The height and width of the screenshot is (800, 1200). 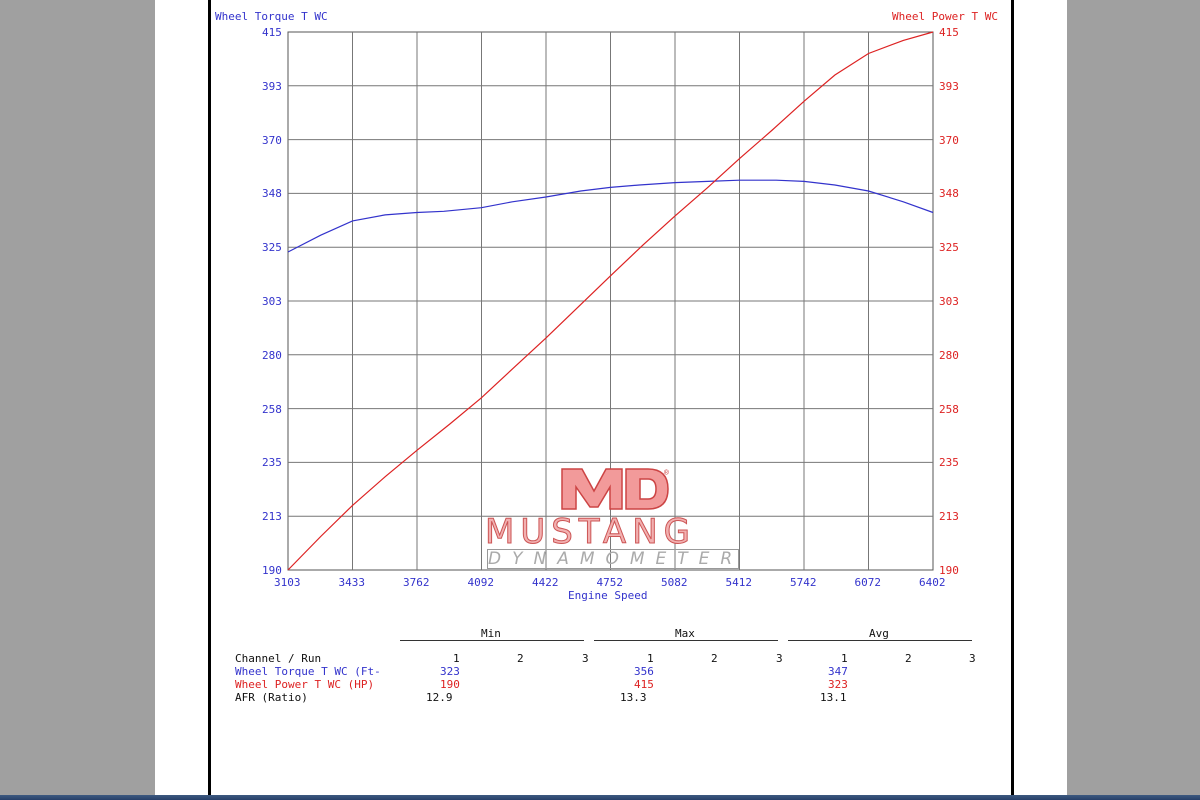 What do you see at coordinates (949, 32) in the screenshot?
I see `y-tick-label-right: 415` at bounding box center [949, 32].